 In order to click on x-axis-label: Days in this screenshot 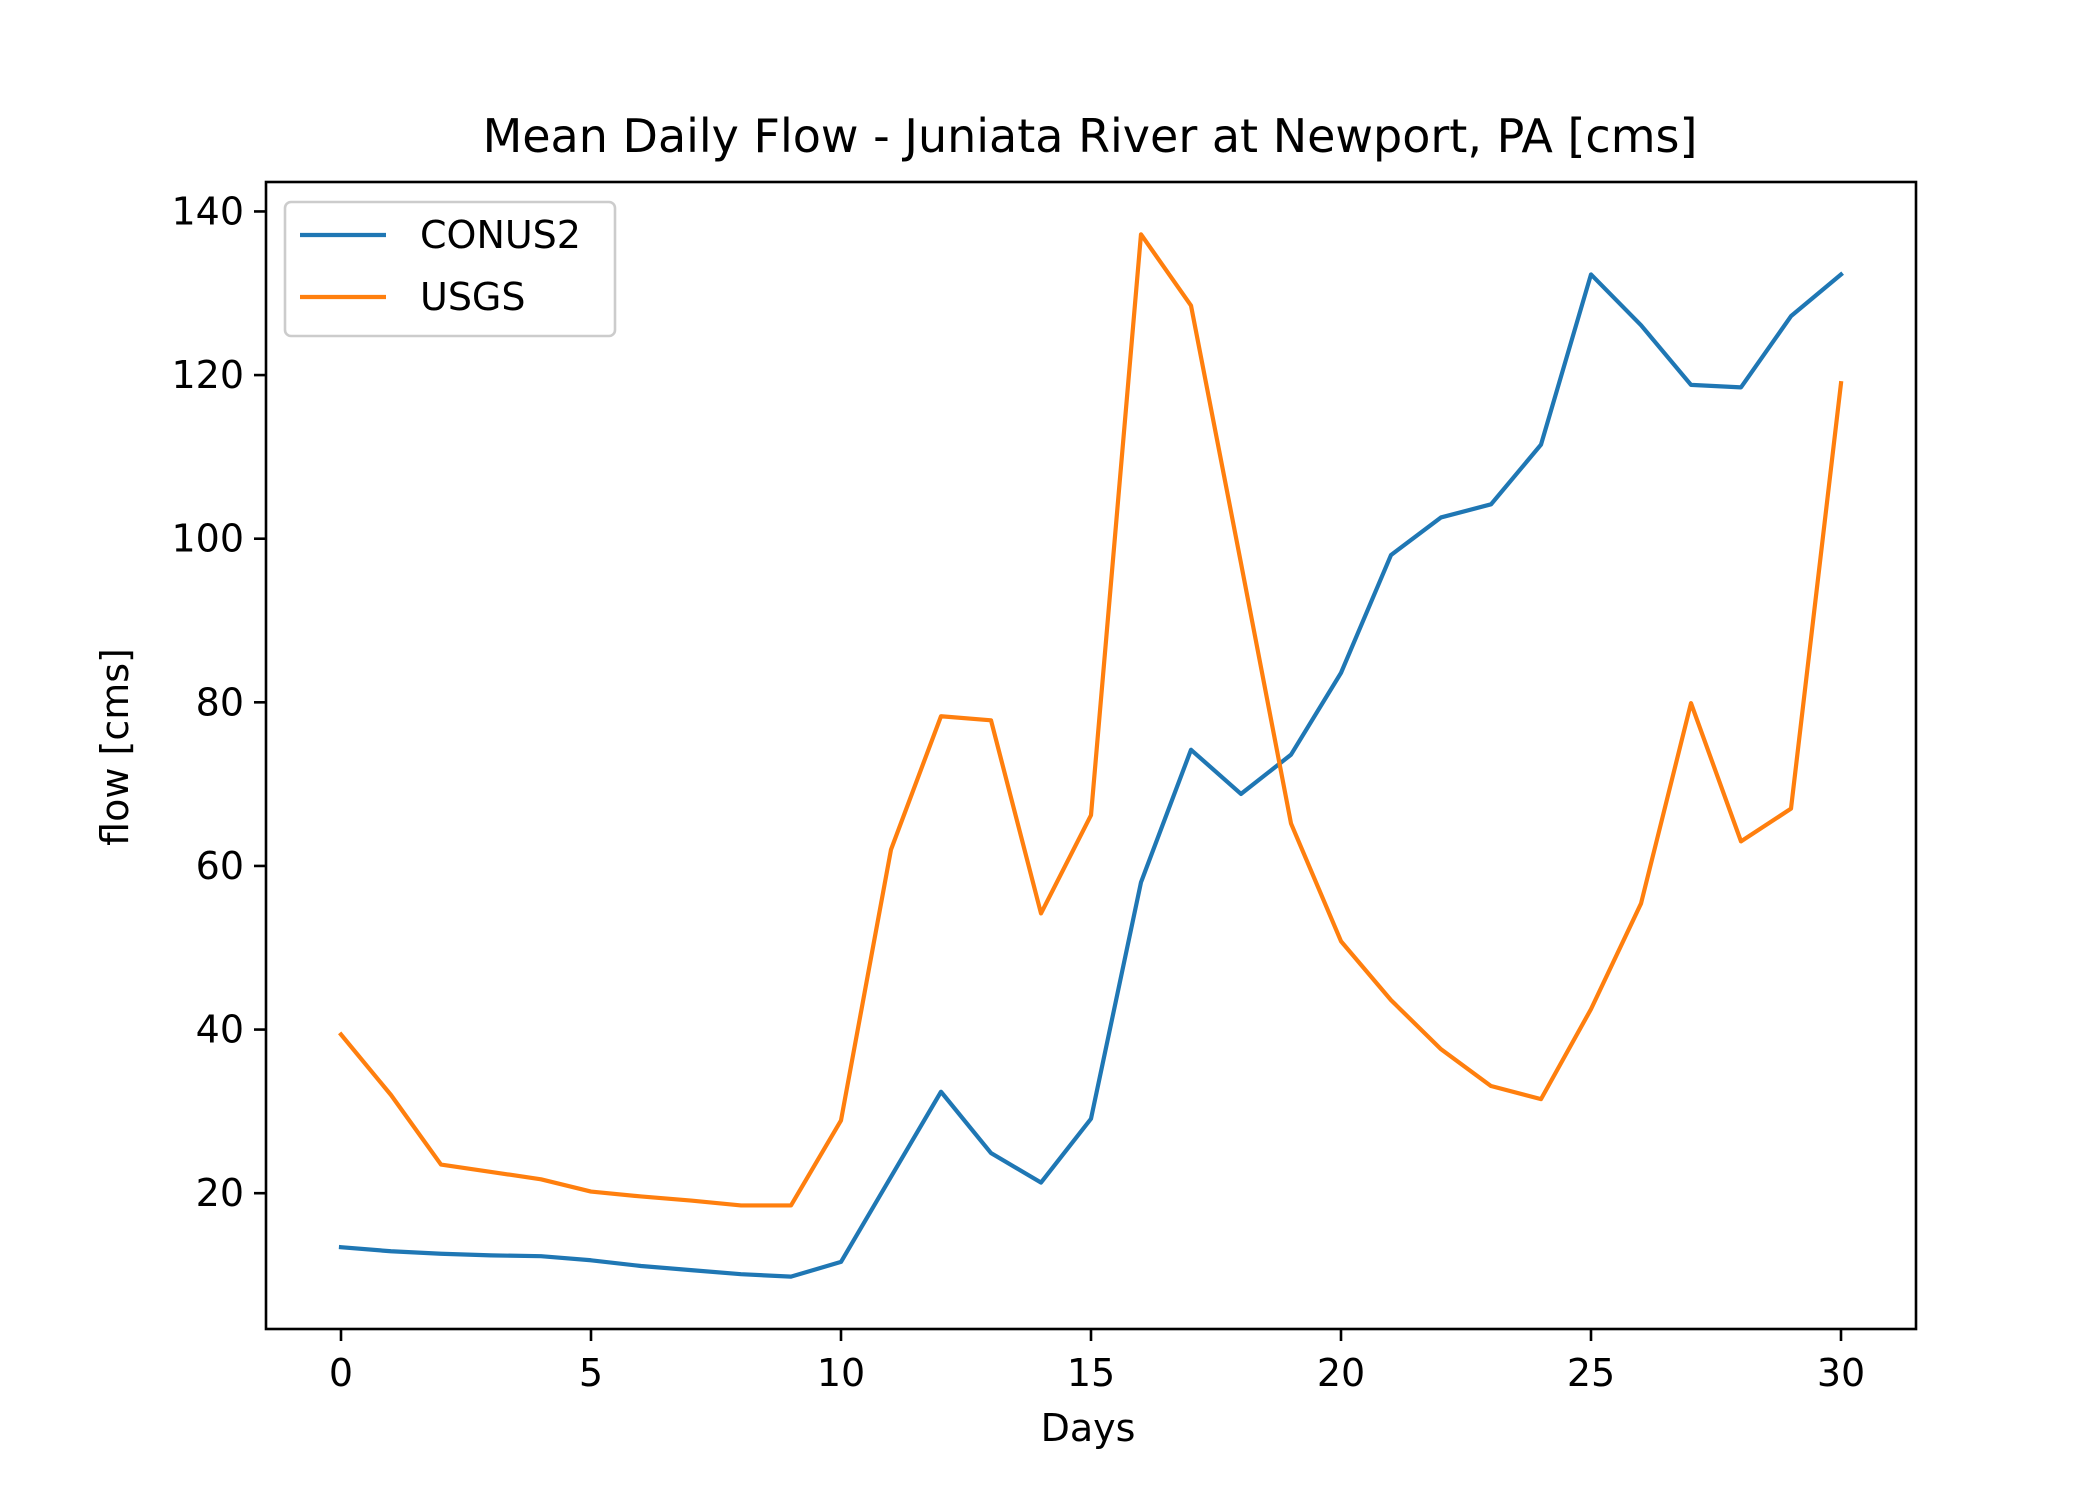, I will do `click(1088, 1428)`.